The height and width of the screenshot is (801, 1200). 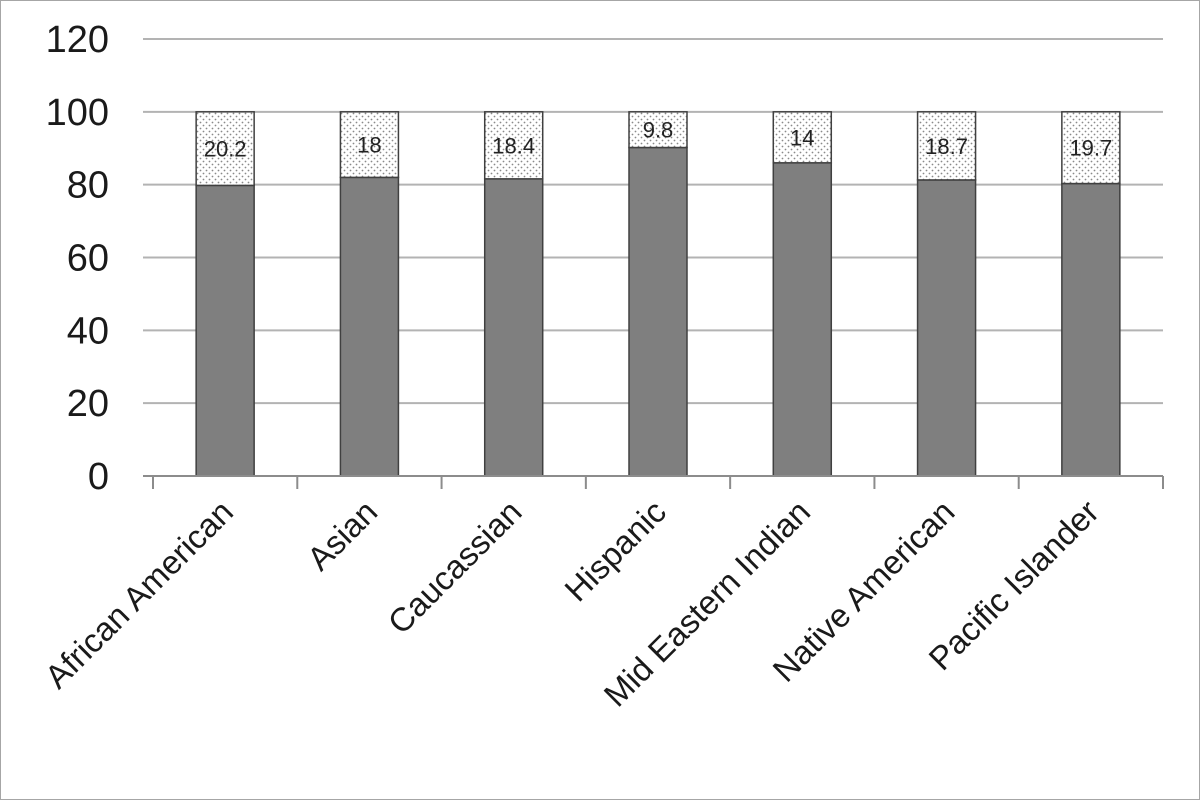 I want to click on y-axis-ticks: 0 20 40 60 80 100 120, so click(x=77, y=258).